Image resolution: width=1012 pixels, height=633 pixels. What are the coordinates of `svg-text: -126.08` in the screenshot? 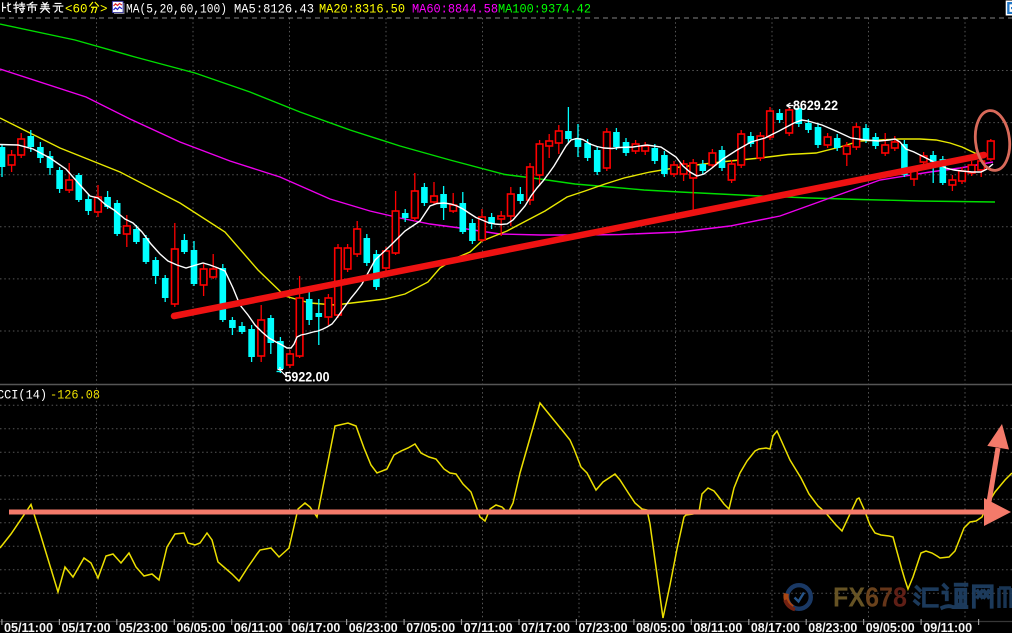 It's located at (75, 396).